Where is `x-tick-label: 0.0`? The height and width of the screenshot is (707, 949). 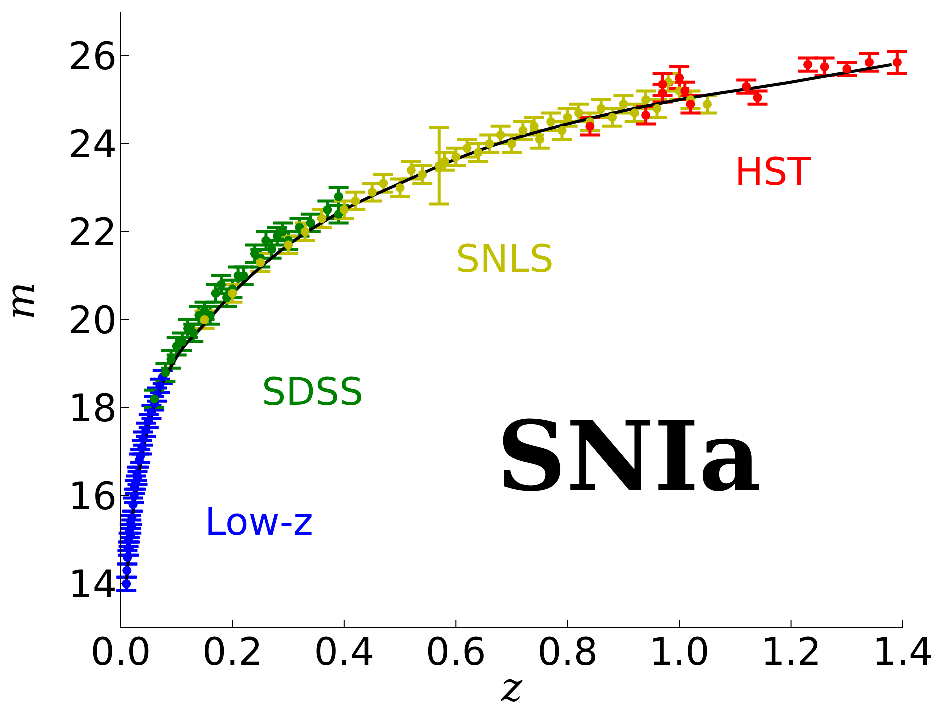
x-tick-label: 0.0 is located at coordinates (121, 652).